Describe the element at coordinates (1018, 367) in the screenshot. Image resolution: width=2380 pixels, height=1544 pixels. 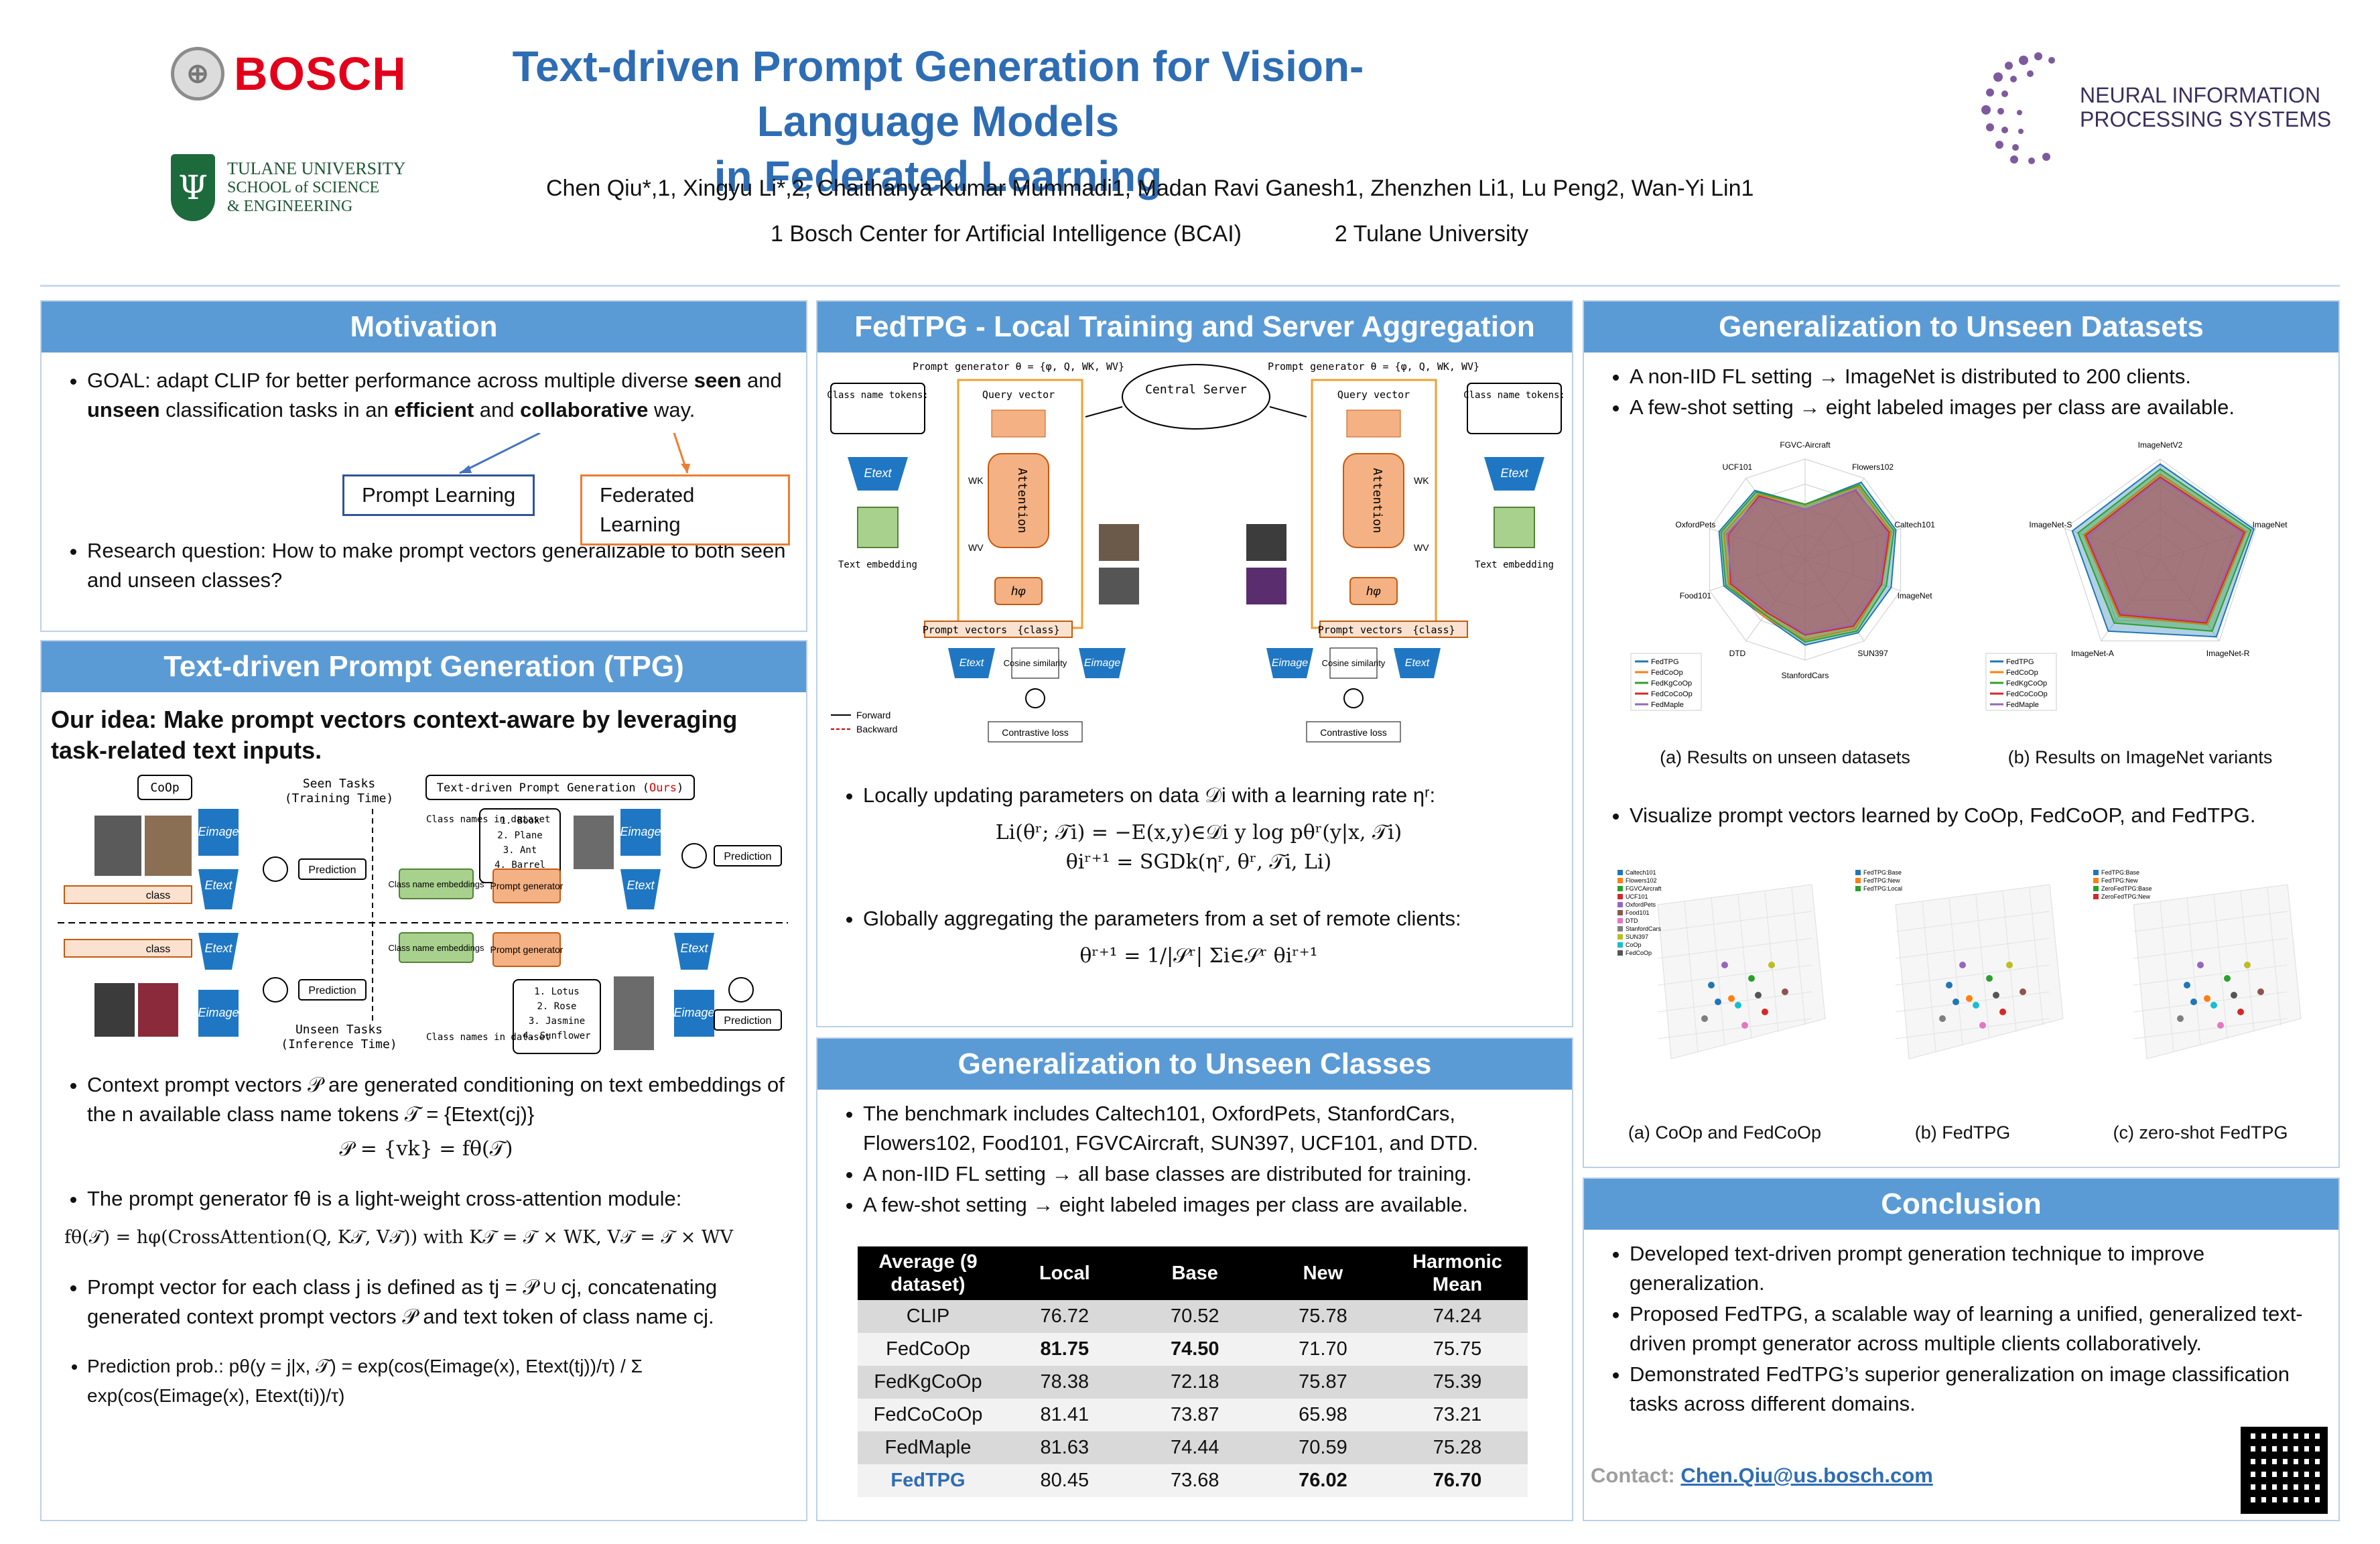
I see `pg-left-label: Prompt generator θ = {φ, Q, WK, WV}` at that location.